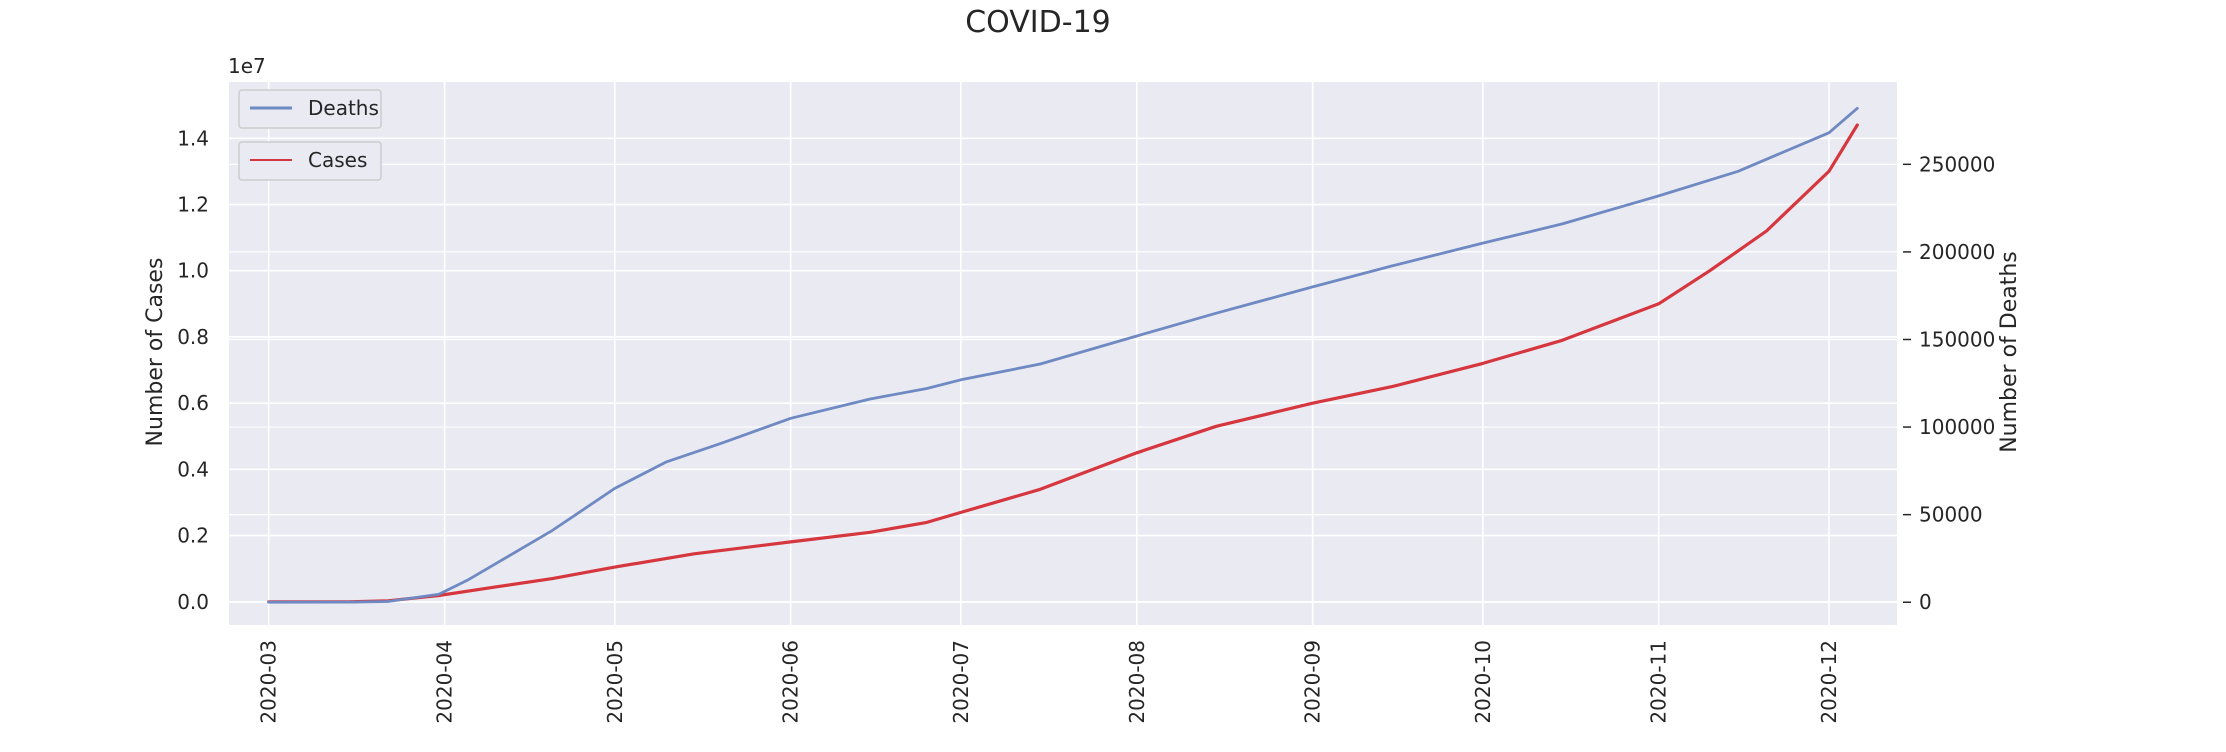 The image size is (2226, 752). What do you see at coordinates (193, 138) in the screenshot?
I see `left-tick-label: 1.4` at bounding box center [193, 138].